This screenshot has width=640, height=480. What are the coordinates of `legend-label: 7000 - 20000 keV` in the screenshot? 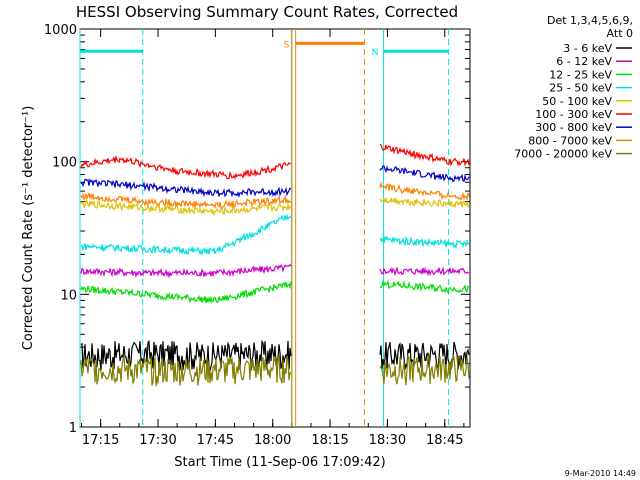 It's located at (563, 154).